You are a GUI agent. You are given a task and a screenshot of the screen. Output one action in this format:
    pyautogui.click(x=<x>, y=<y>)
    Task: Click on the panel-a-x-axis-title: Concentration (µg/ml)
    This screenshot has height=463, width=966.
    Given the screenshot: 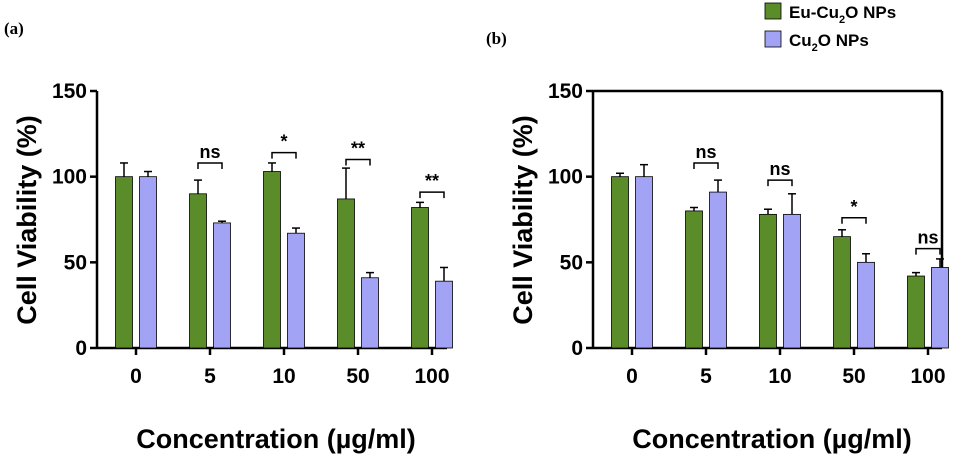 What is the action you would take?
    pyautogui.click(x=276, y=439)
    